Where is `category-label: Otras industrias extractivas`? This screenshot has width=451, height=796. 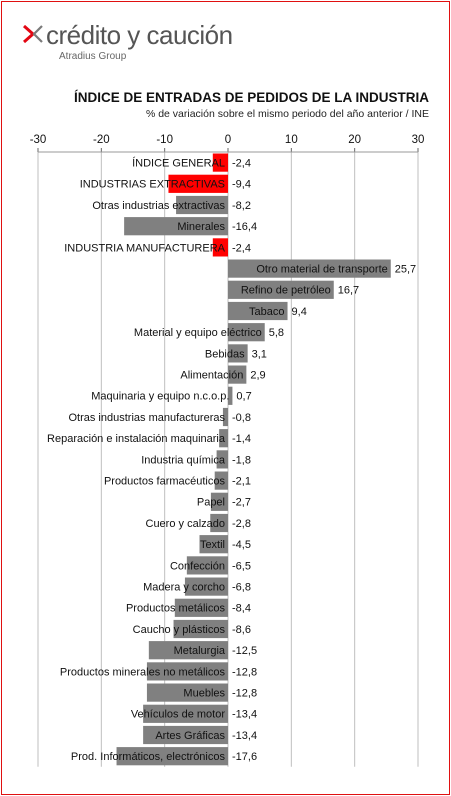 category-label: Otras industrias extractivas is located at coordinates (158, 206).